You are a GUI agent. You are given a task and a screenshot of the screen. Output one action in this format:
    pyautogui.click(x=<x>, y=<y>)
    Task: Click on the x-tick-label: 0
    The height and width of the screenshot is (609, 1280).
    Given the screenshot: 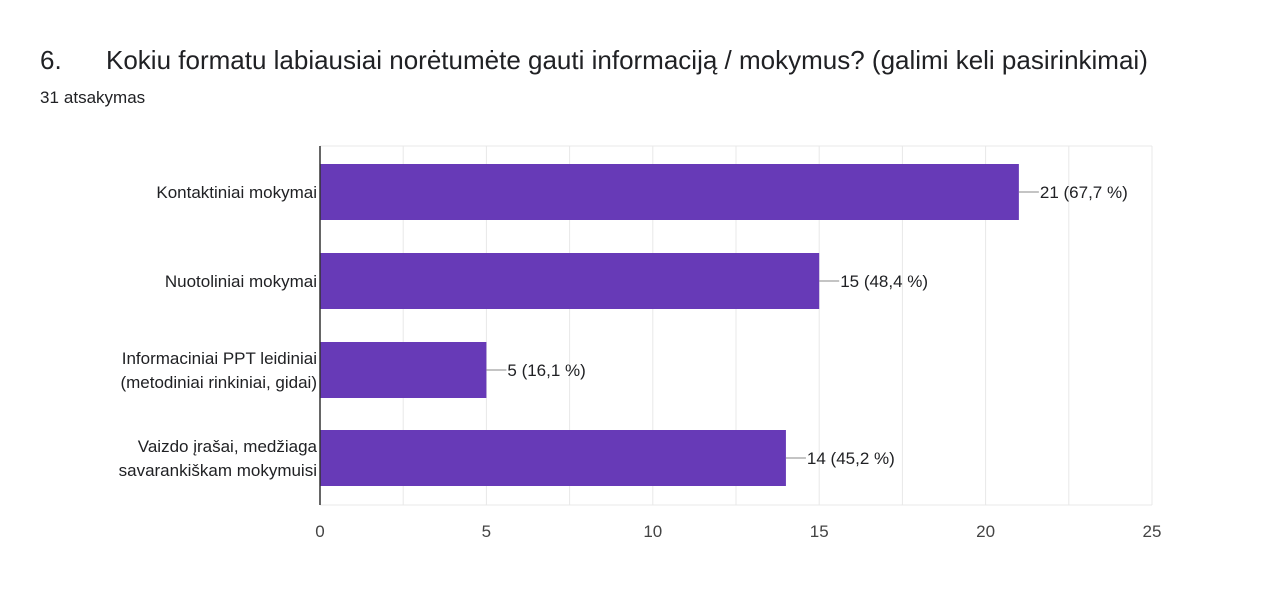 What is the action you would take?
    pyautogui.click(x=319, y=531)
    